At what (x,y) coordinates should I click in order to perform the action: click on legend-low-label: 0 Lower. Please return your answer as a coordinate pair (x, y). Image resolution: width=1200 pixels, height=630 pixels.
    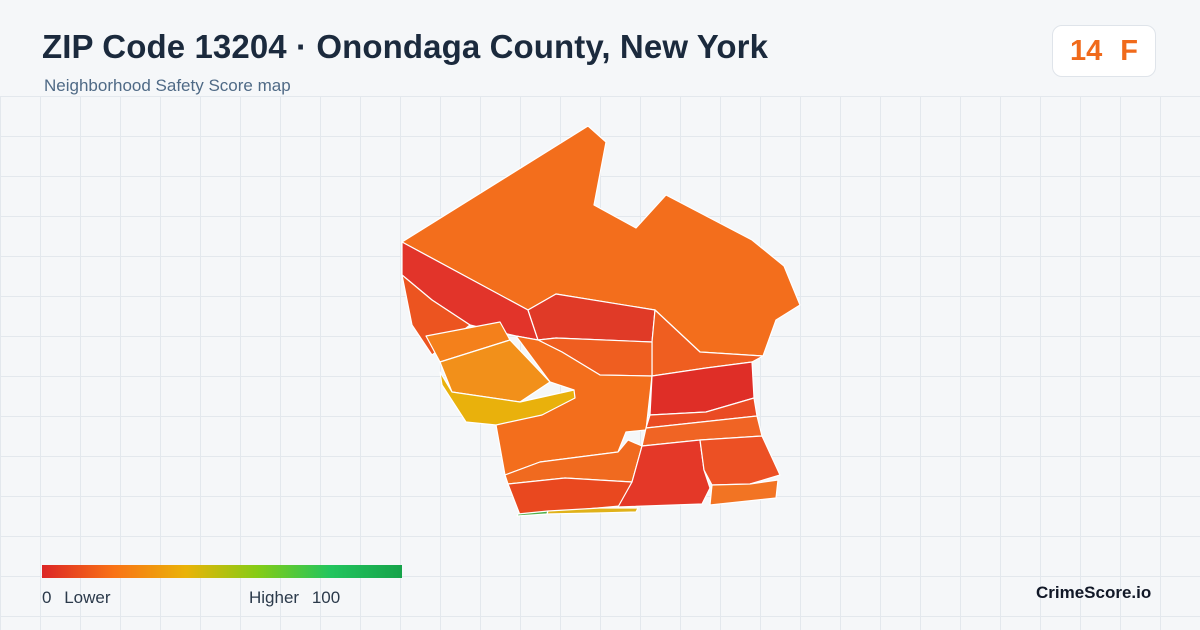
    Looking at the image, I should click on (76, 598).